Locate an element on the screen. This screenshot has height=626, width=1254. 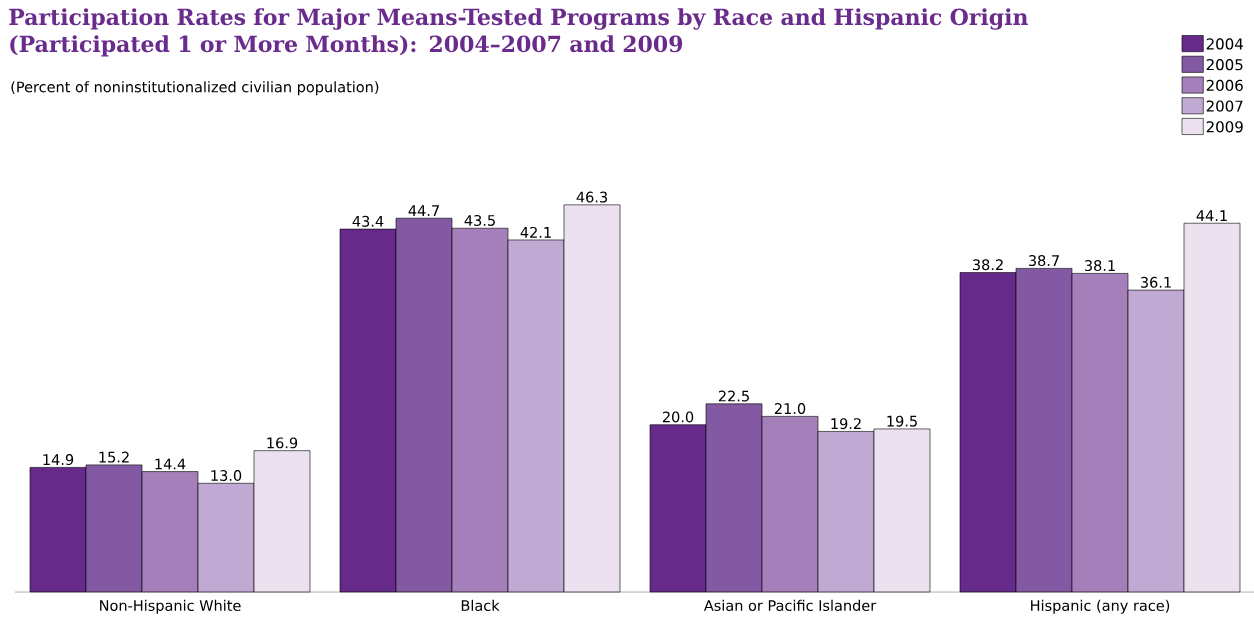
data-label: 44.7 is located at coordinates (423, 210).